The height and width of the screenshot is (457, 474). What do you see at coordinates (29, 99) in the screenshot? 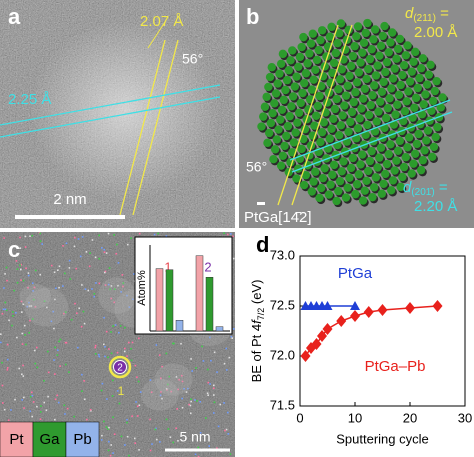
I see `spacing-label: 2.25 Å` at bounding box center [29, 99].